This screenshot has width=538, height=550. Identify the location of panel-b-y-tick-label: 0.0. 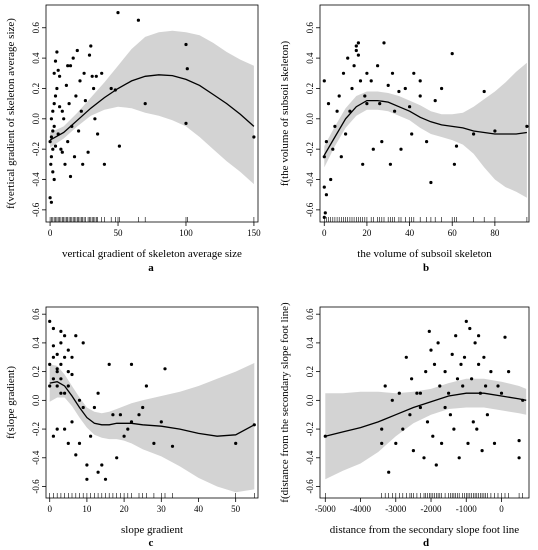
(310, 119).